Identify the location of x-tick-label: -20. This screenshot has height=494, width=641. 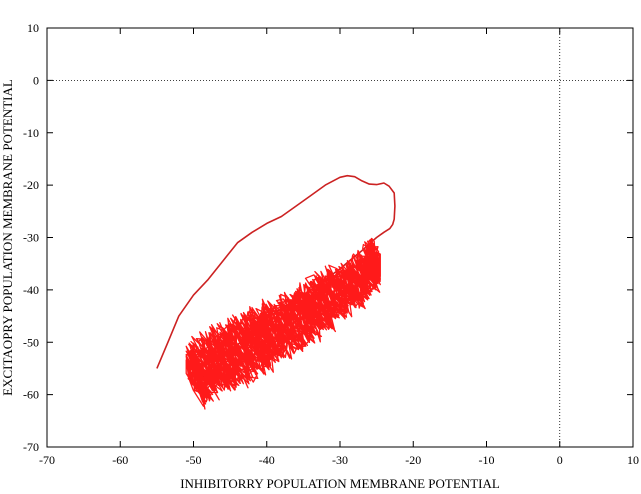
(413, 460).